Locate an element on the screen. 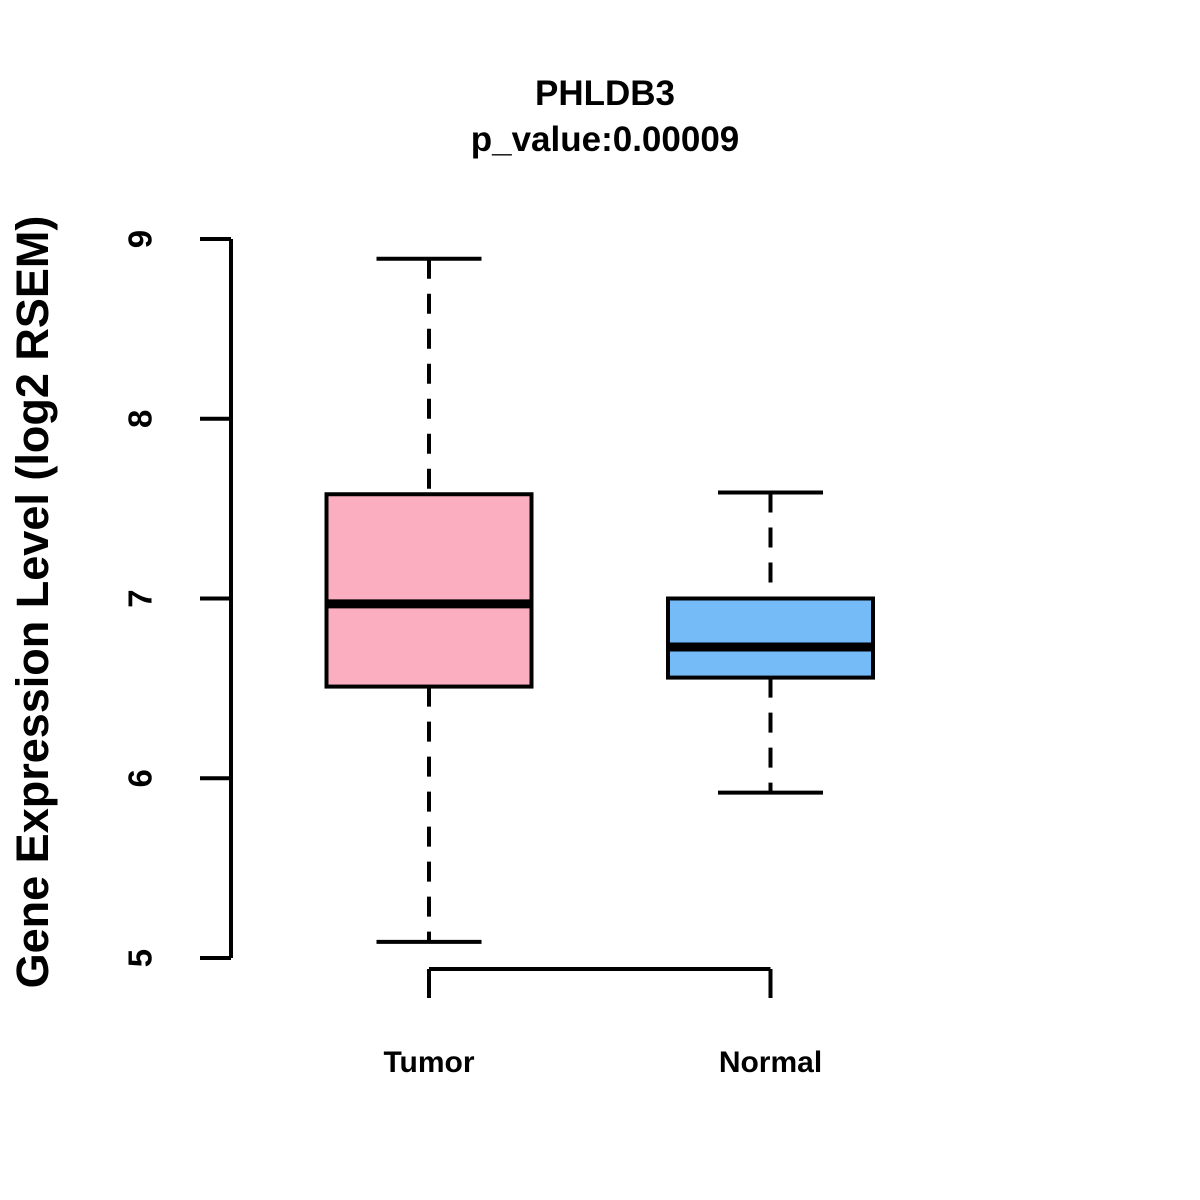 The height and width of the screenshot is (1200, 1200). y-tick-label: 8 is located at coordinates (140, 419).